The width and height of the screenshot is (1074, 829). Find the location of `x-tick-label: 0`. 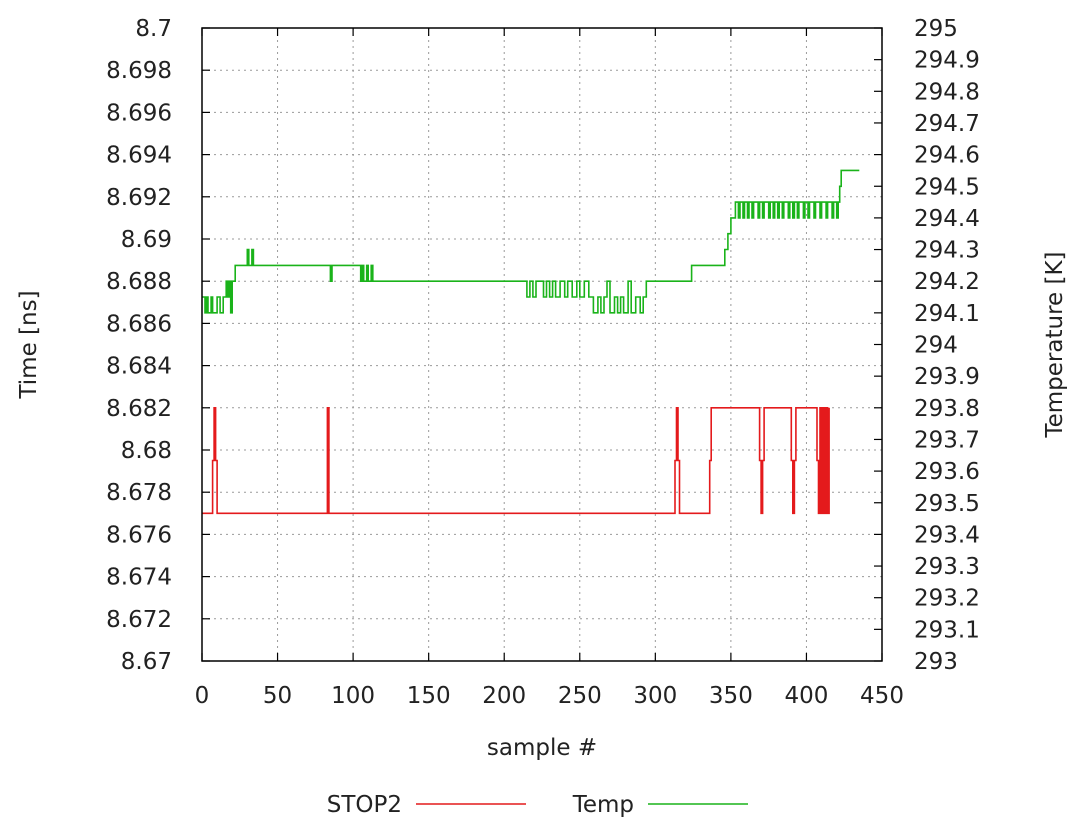

x-tick-label: 0 is located at coordinates (202, 696).